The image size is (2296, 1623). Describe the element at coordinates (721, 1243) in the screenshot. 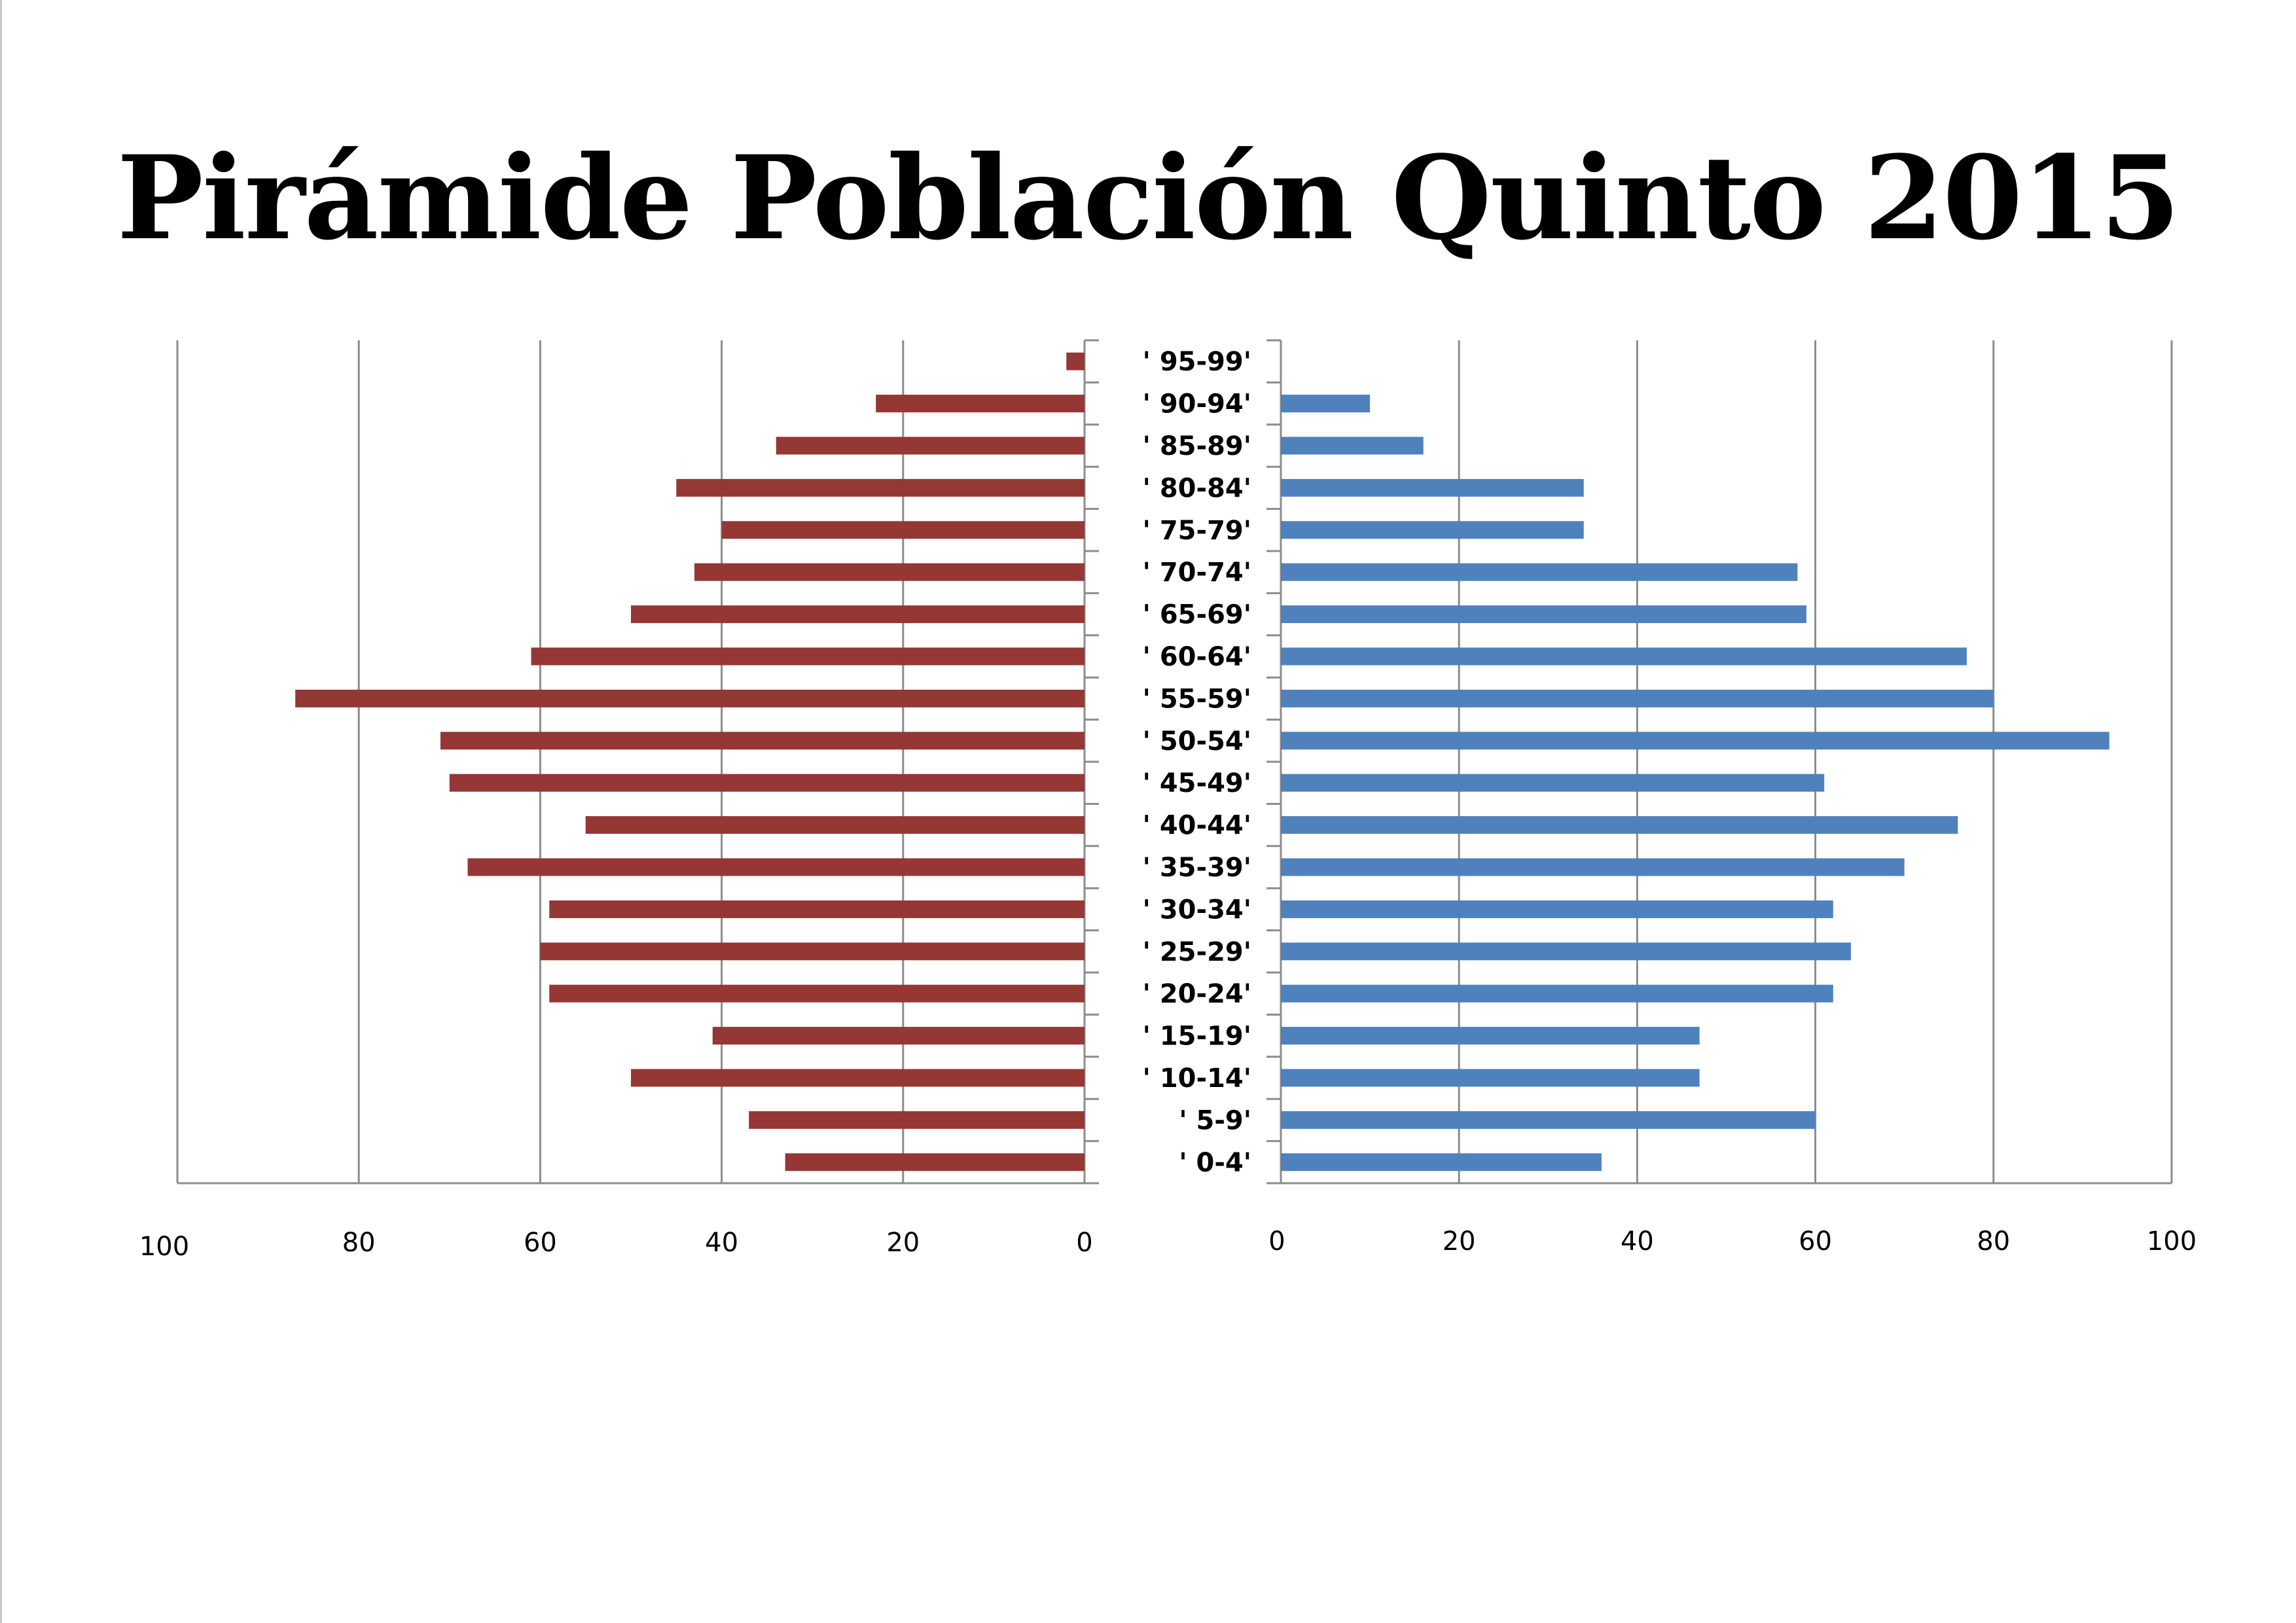

I see `left-axis-tick-label: 40` at that location.